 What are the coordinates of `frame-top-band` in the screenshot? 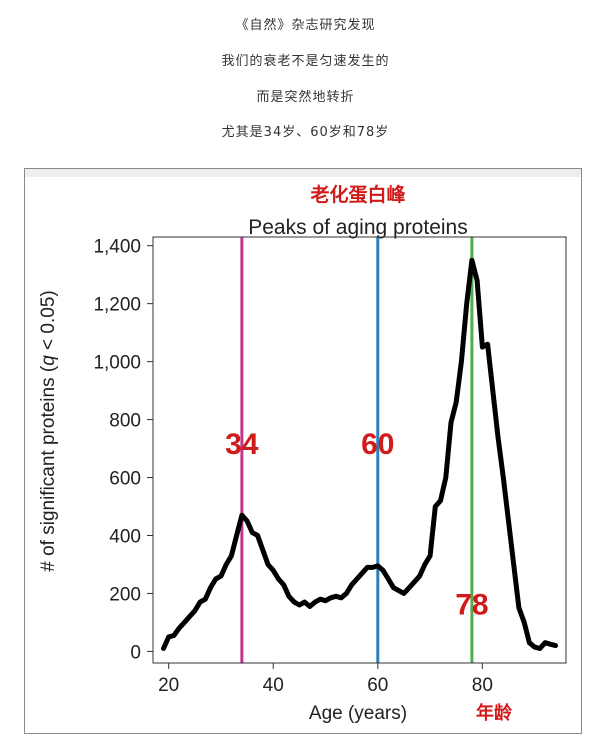 It's located at (303, 173).